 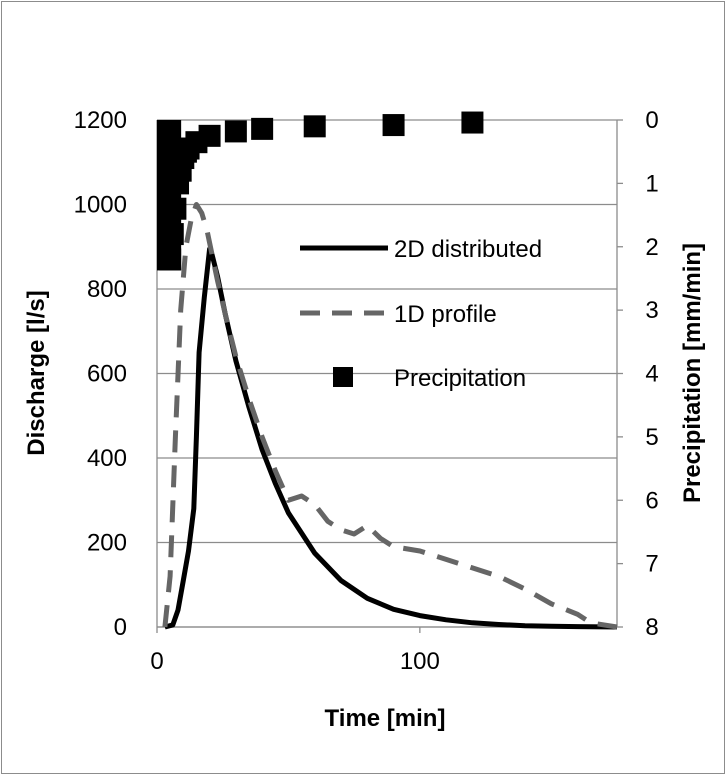 I want to click on x-tick-label-1: 100, so click(x=420, y=661).